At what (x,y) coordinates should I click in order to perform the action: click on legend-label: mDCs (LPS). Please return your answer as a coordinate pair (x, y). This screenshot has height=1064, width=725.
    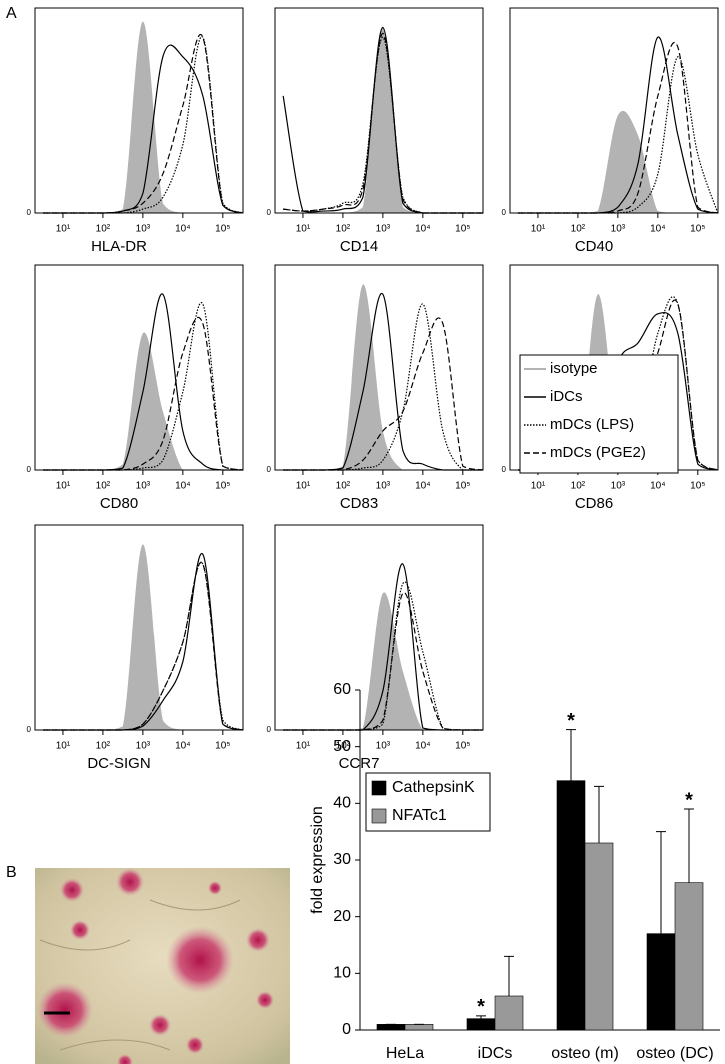
    Looking at the image, I should click on (592, 424).